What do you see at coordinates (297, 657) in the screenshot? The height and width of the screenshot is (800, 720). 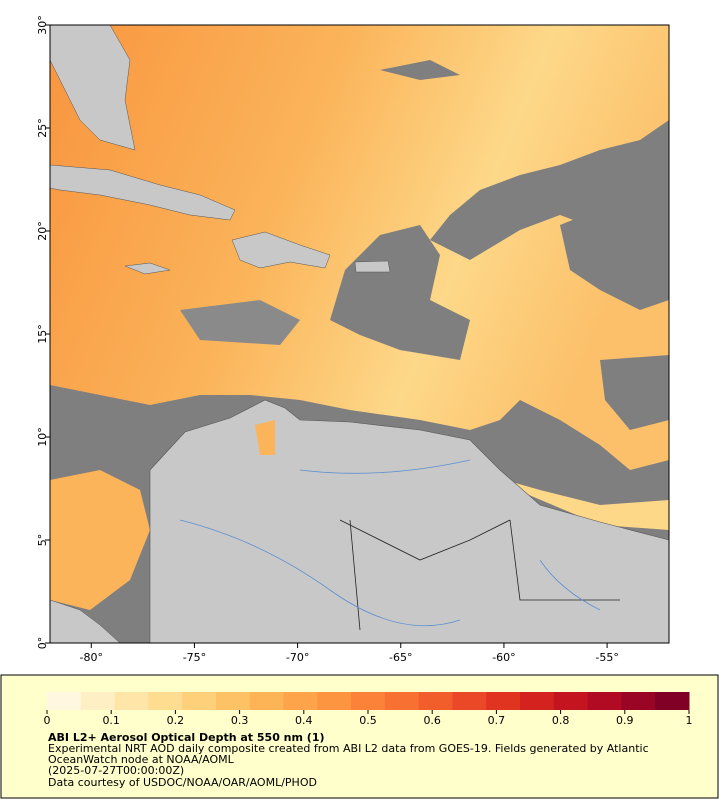 I see `x-tick-label: -70°` at bounding box center [297, 657].